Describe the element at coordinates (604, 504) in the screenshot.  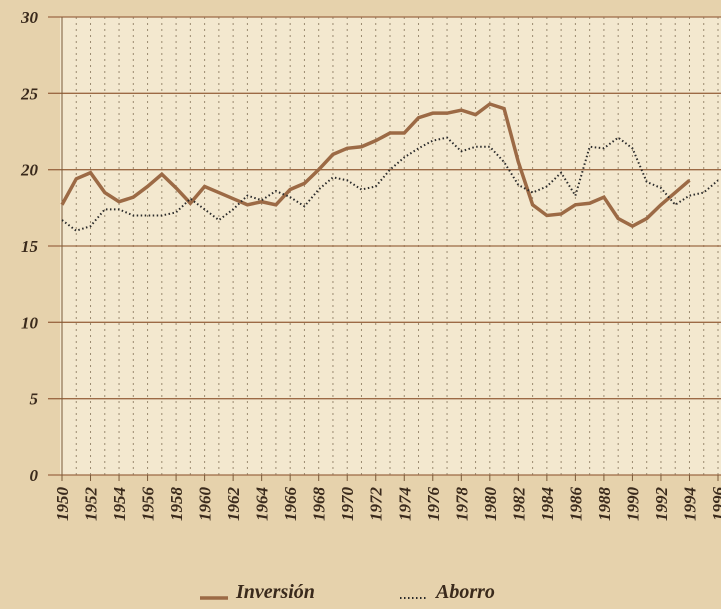
I see `x-tick-label: 1988` at that location.